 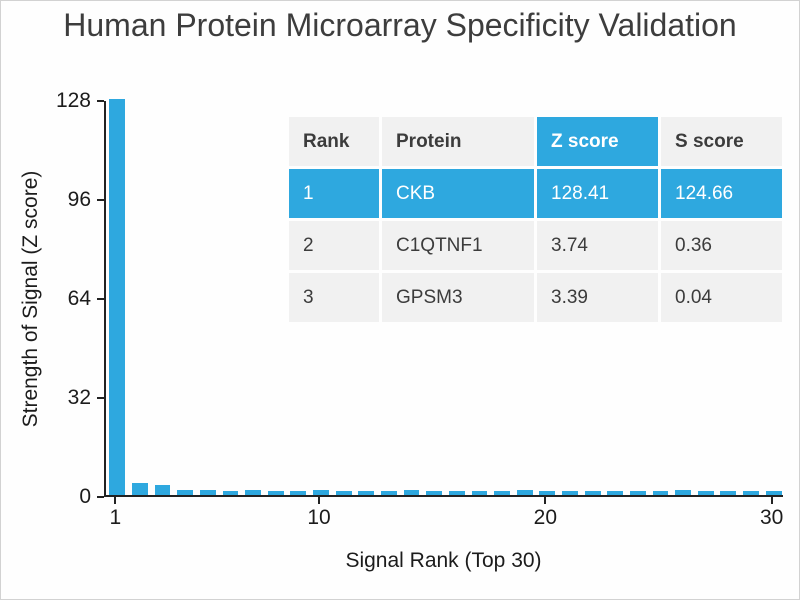 I want to click on table-row-2-zscore: 3.74, so click(x=597, y=245).